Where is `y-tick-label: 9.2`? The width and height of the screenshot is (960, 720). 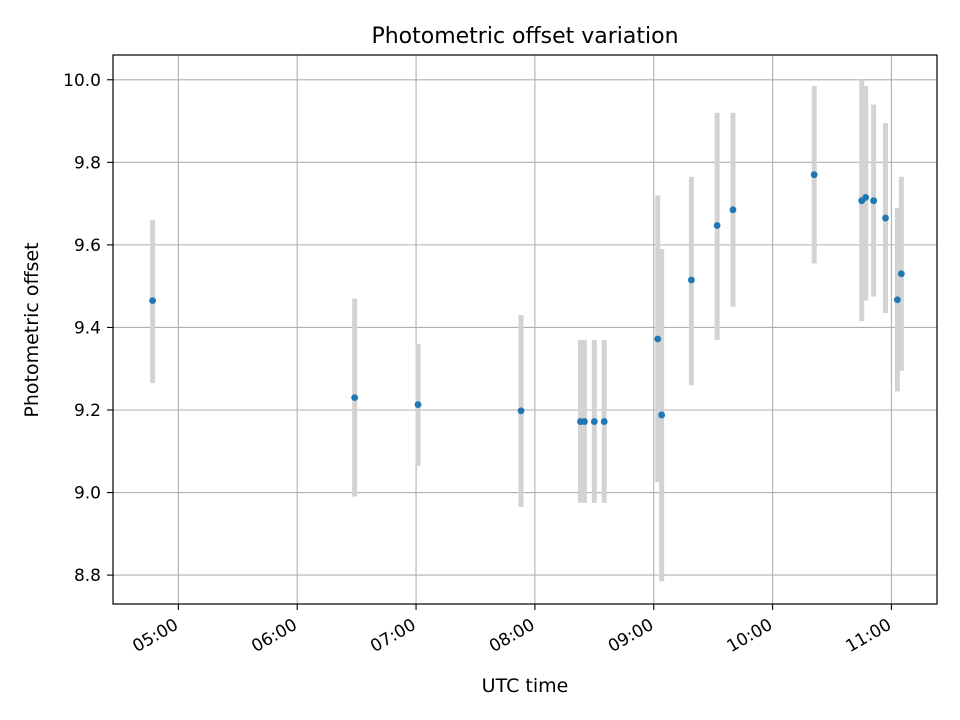
y-tick-label: 9.2 is located at coordinates (87, 411).